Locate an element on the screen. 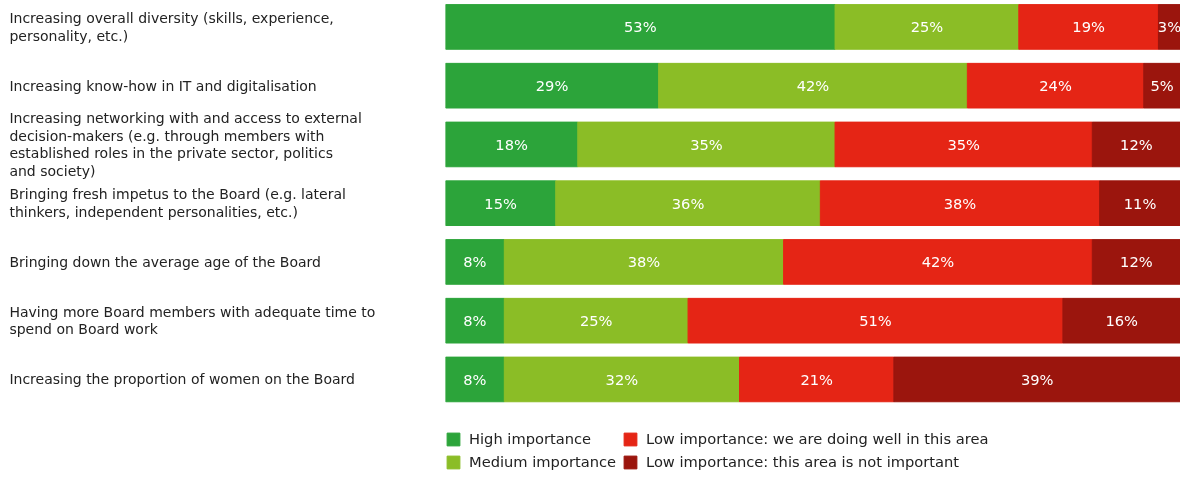 This screenshot has height=478, width=1184. data-label: 36% is located at coordinates (688, 203).